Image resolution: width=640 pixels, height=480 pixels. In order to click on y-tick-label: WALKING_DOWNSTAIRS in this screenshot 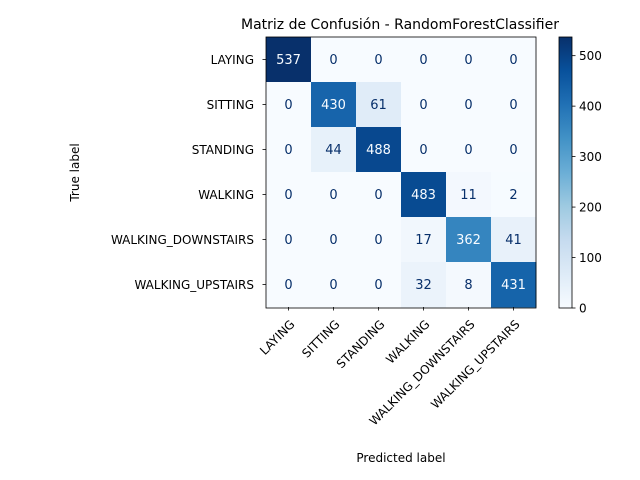, I will do `click(182, 240)`.